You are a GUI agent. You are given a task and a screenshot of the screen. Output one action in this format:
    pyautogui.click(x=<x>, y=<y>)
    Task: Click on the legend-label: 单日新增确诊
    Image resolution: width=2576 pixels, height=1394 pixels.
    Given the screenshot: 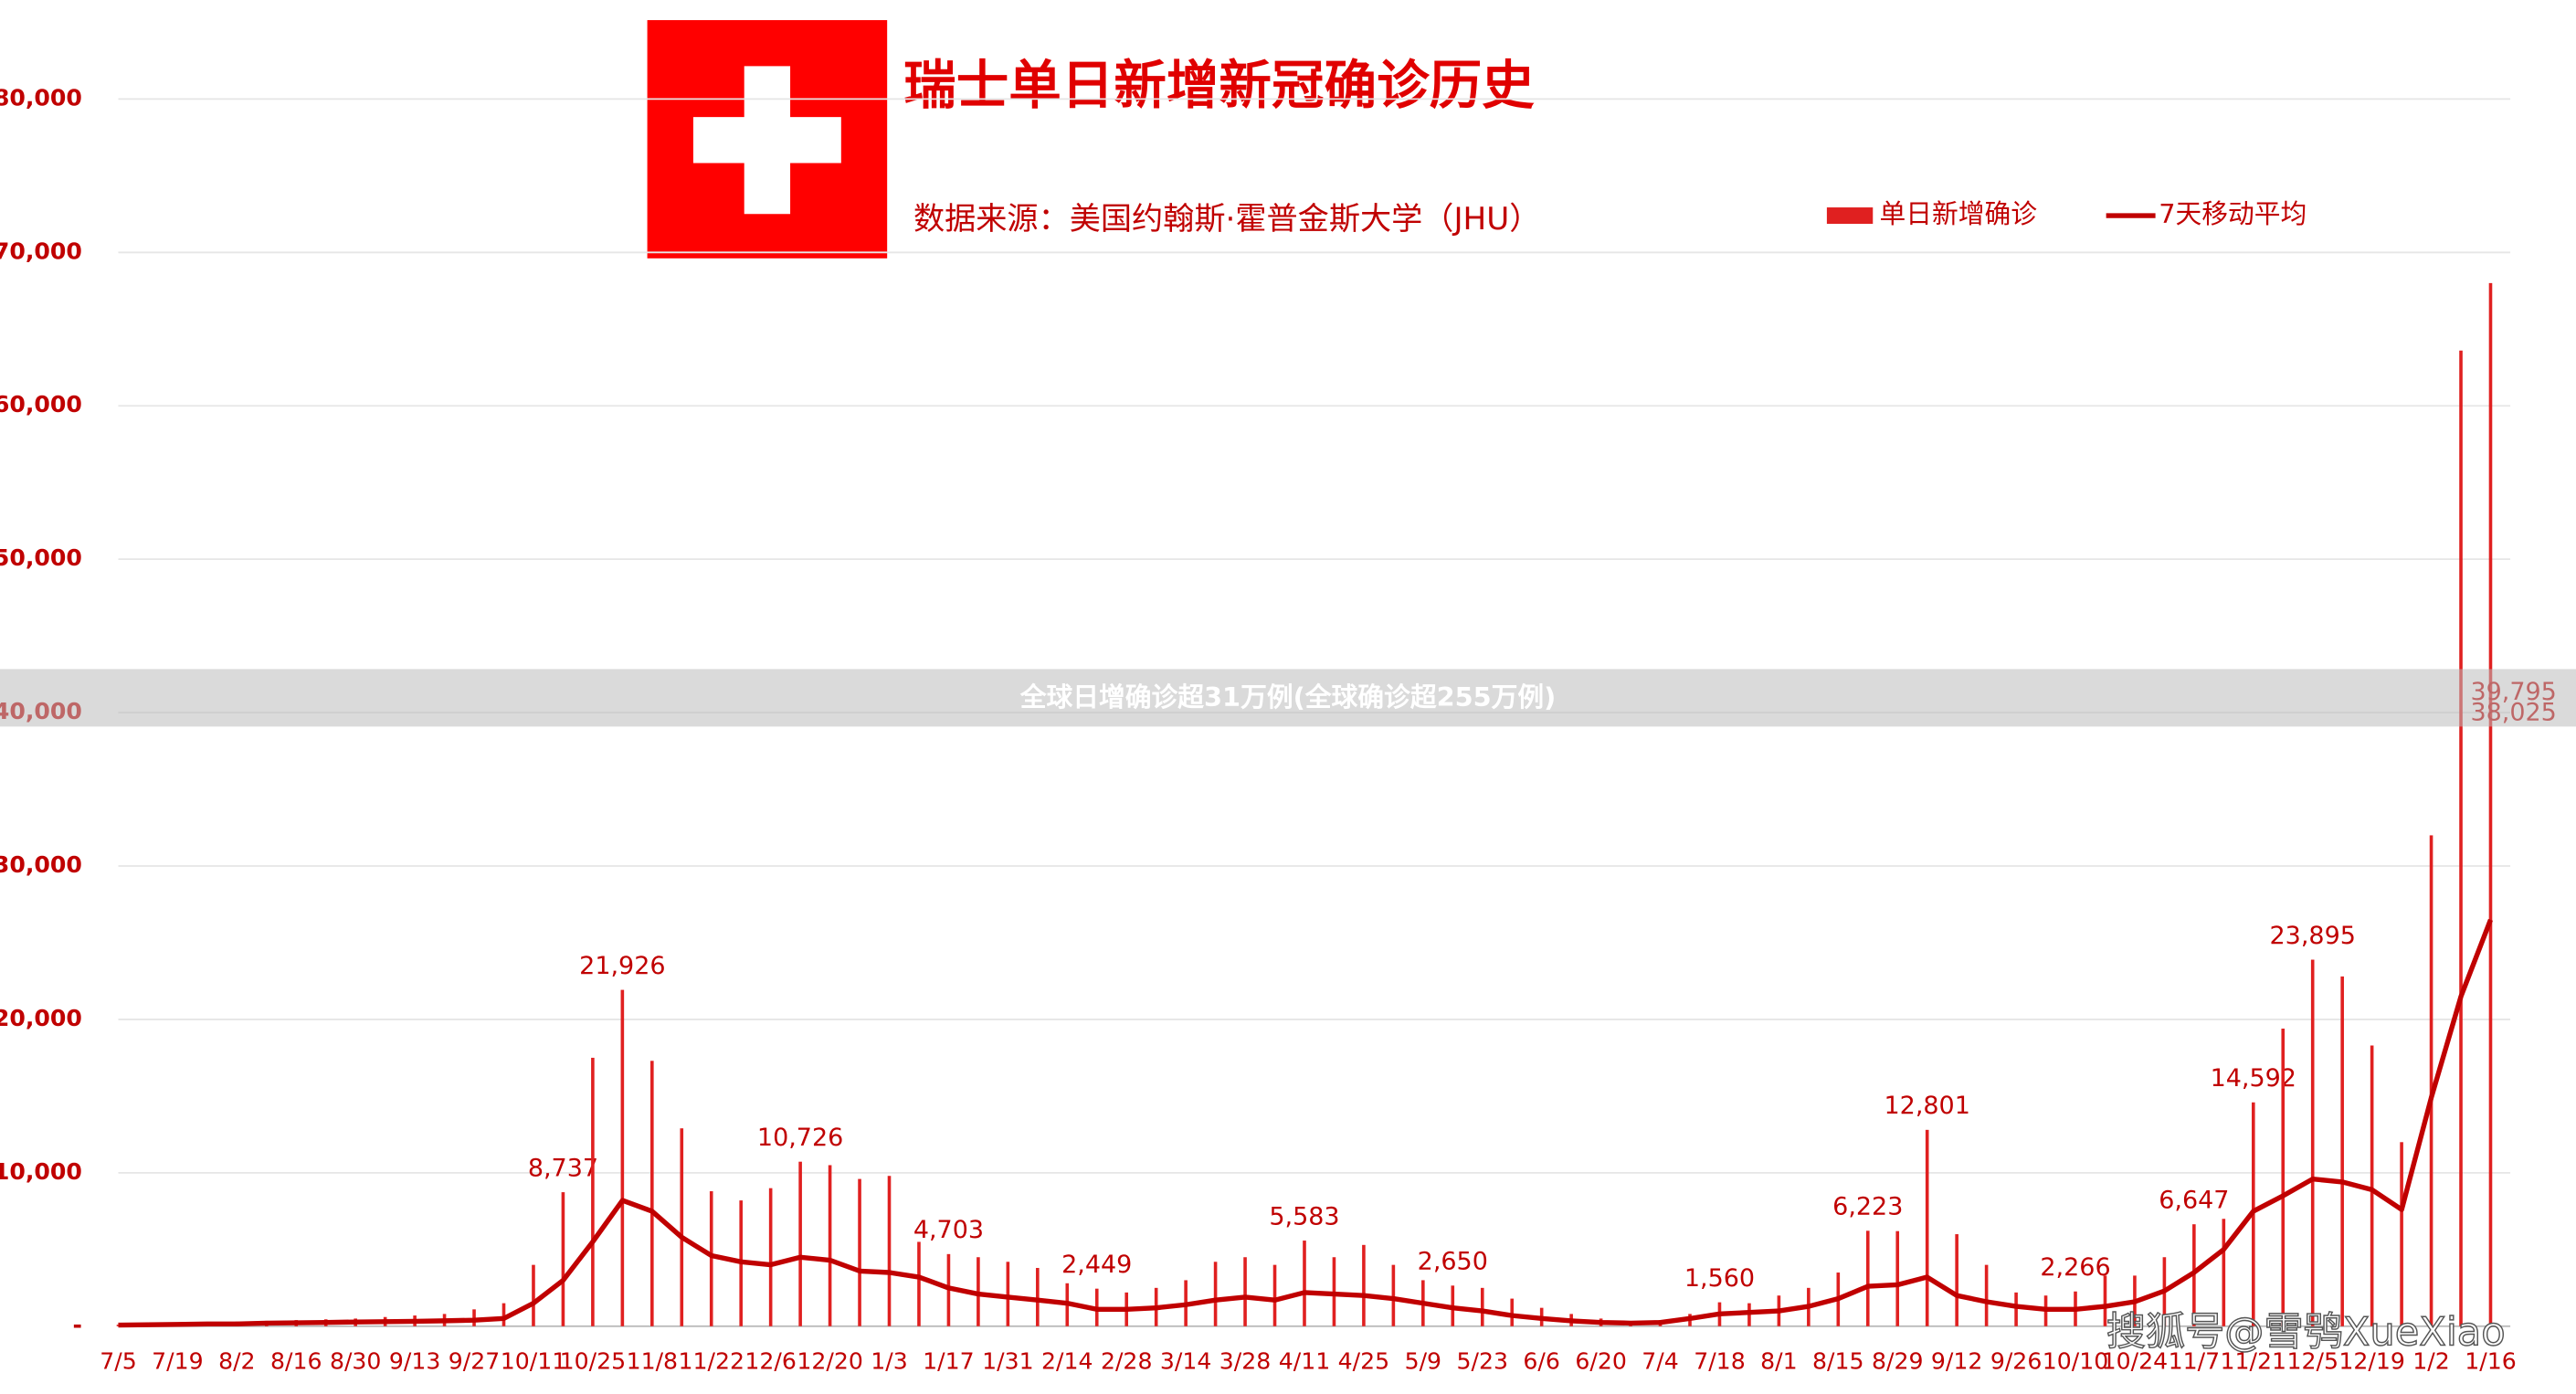 What is the action you would take?
    pyautogui.click(x=1958, y=213)
    